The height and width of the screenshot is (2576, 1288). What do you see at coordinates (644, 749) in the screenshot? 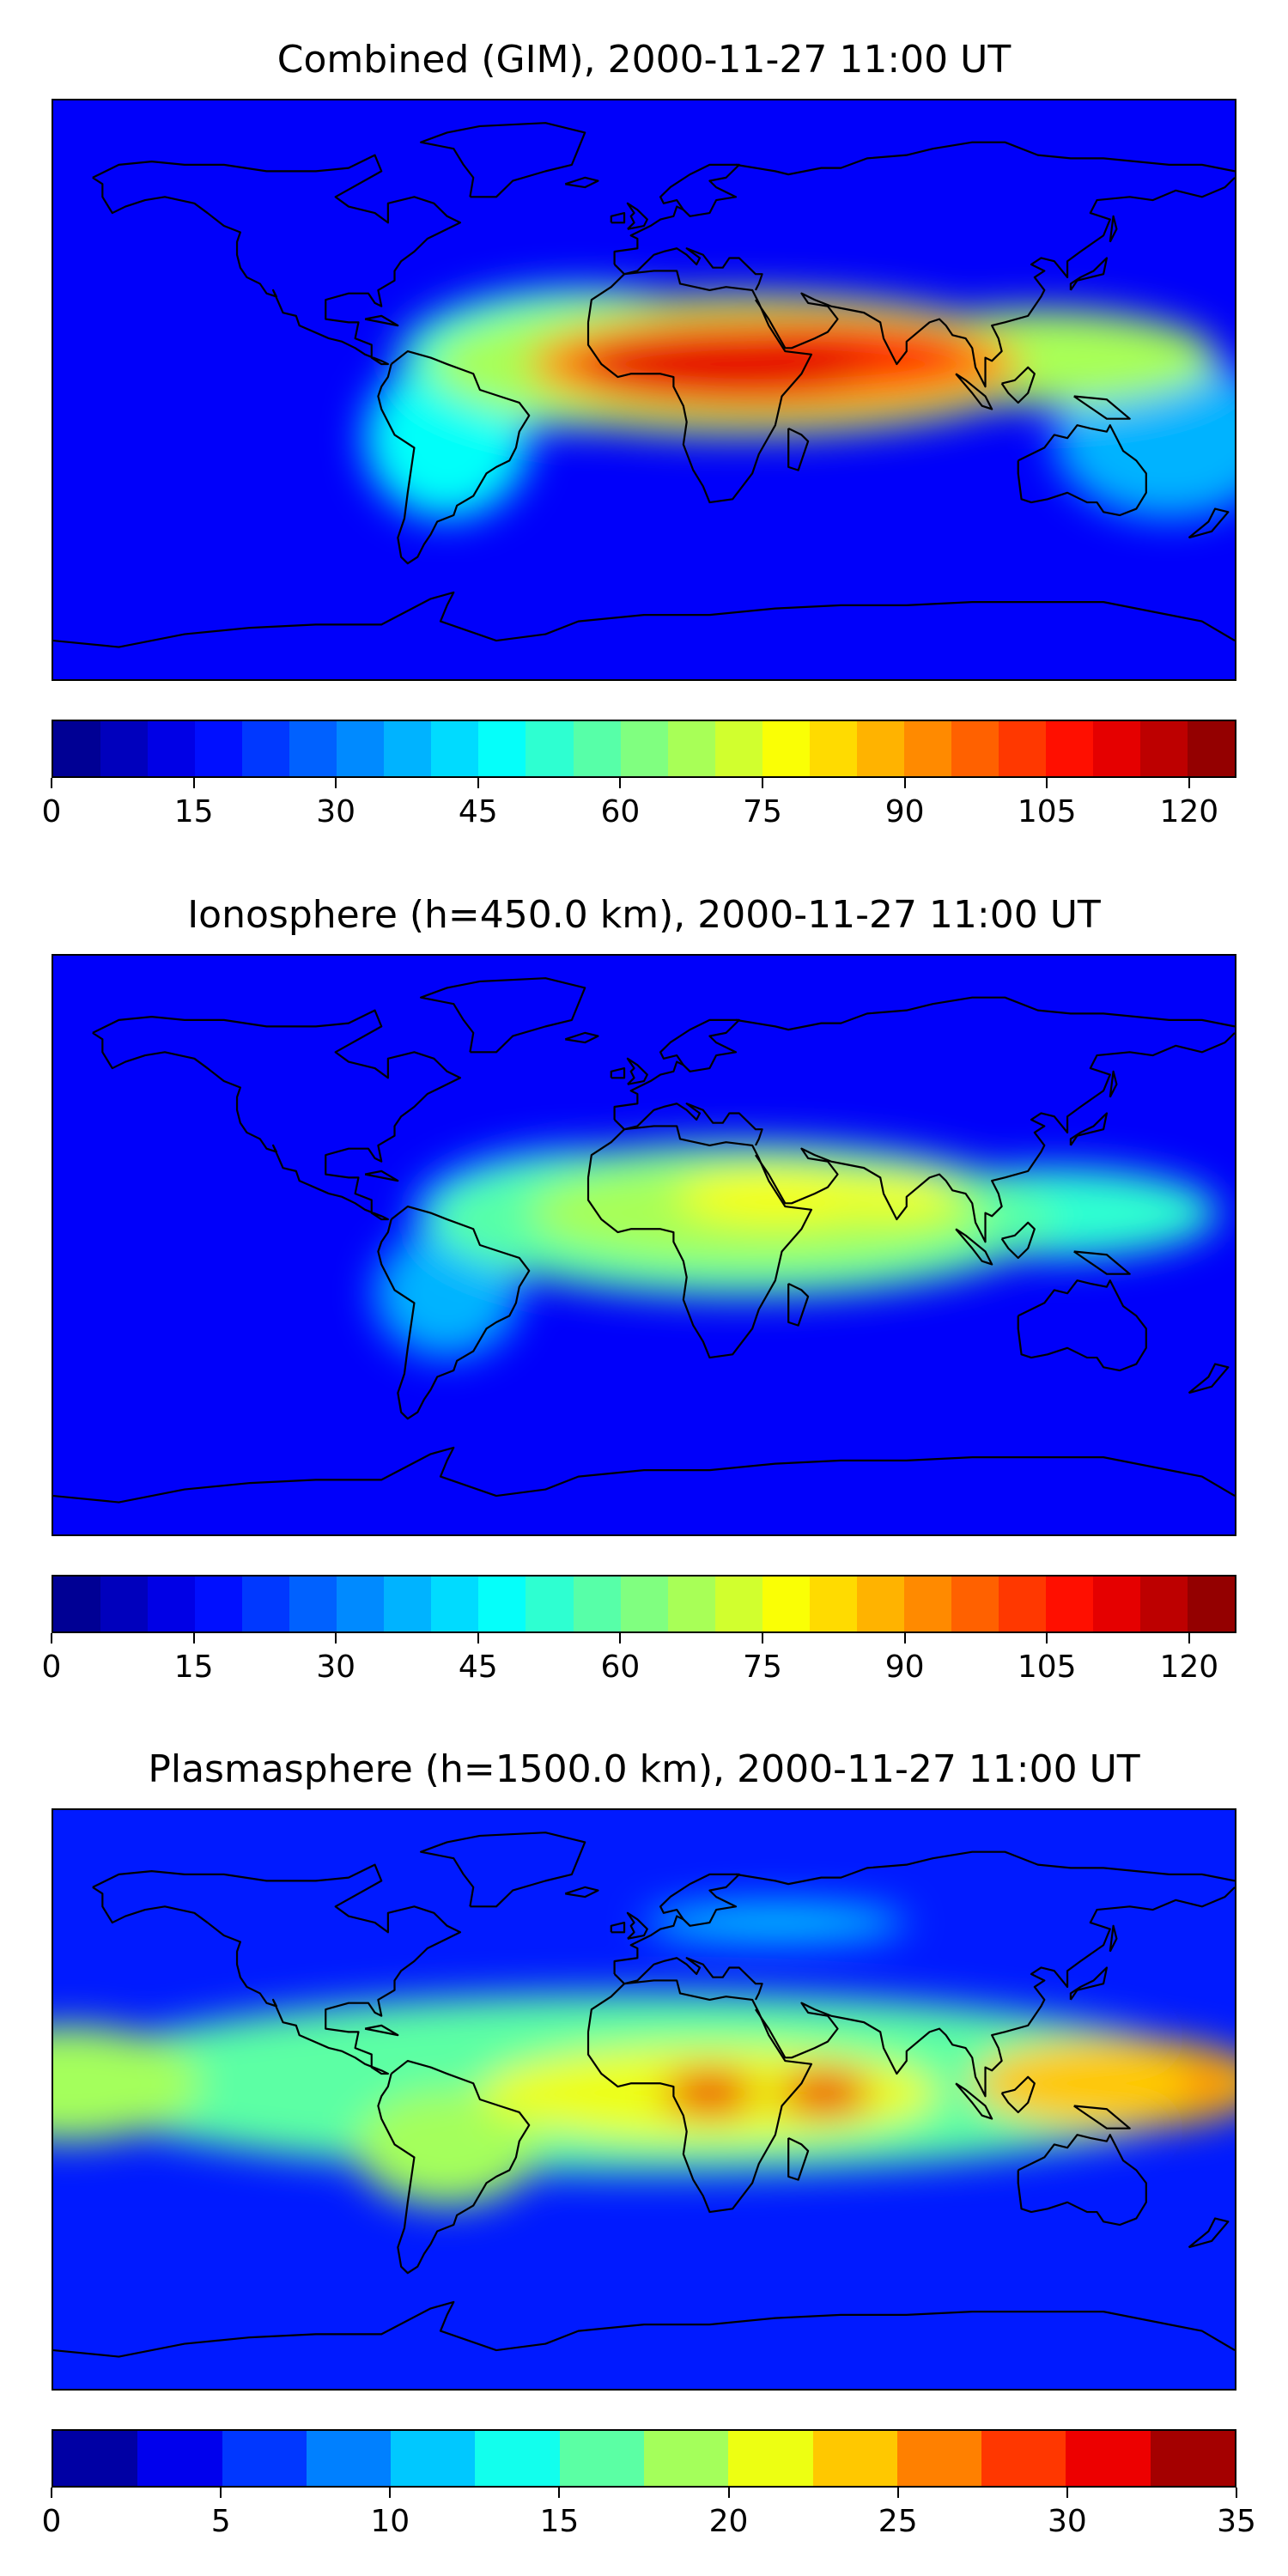
I see `panel-1-colorbar` at bounding box center [644, 749].